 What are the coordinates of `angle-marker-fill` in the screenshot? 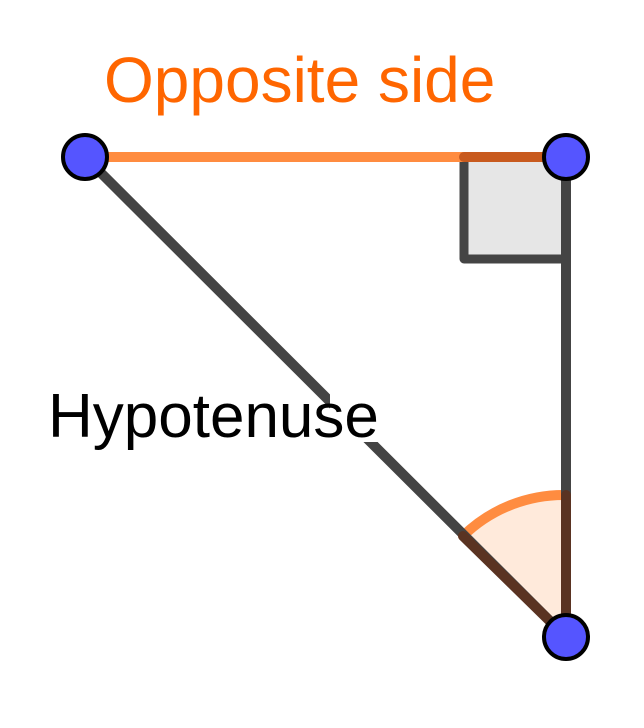 It's located at (514, 565).